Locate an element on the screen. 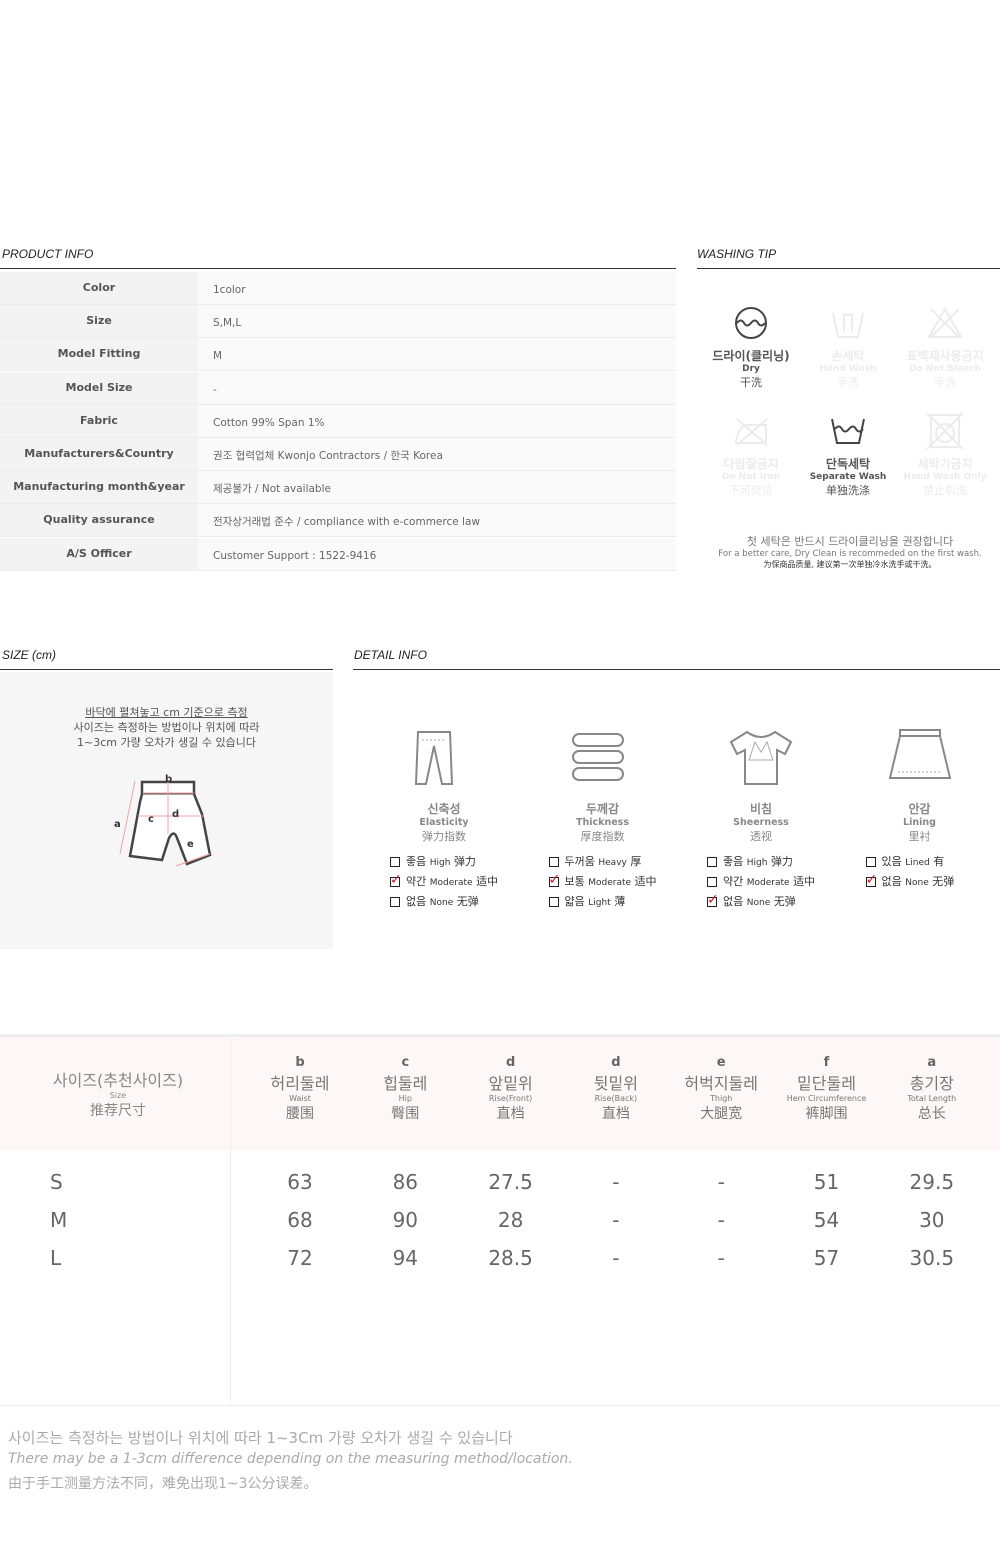 The width and height of the screenshot is (1000, 1554). pants-icon is located at coordinates (434, 758).